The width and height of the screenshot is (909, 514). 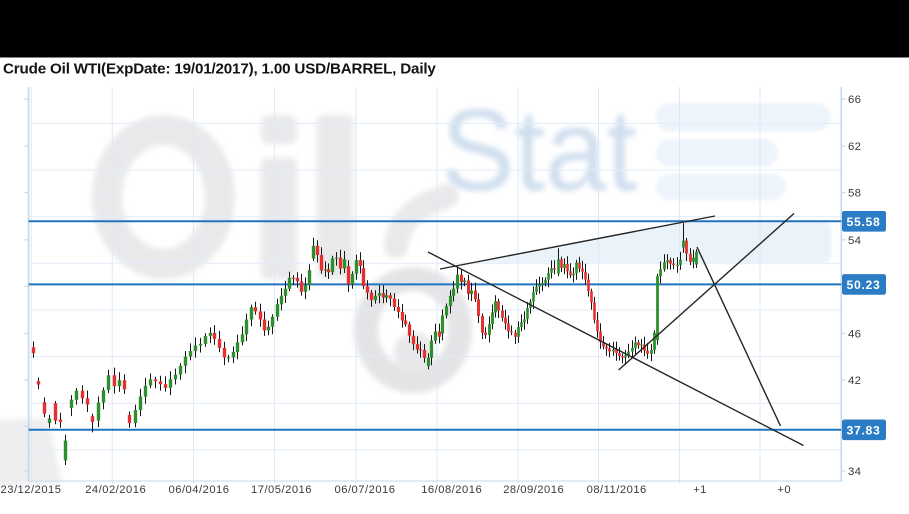 What do you see at coordinates (854, 241) in the screenshot?
I see `svg-text: 54` at bounding box center [854, 241].